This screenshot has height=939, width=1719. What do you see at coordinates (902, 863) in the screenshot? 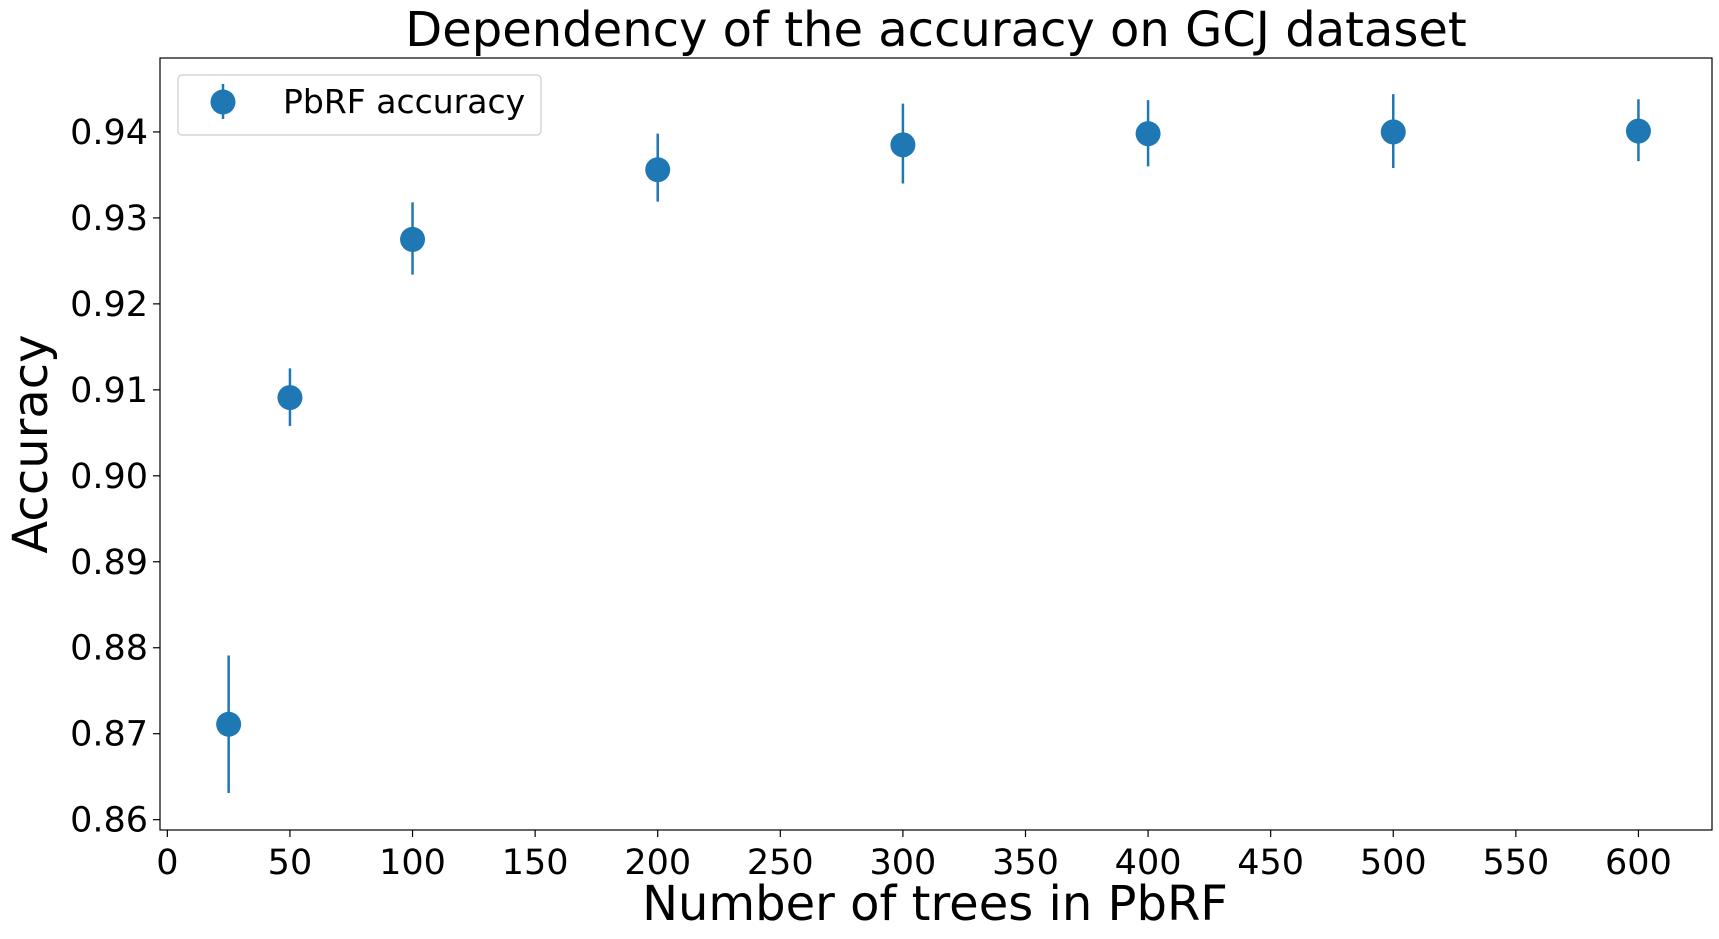
I see `x-tick-label: 300` at bounding box center [902, 863].